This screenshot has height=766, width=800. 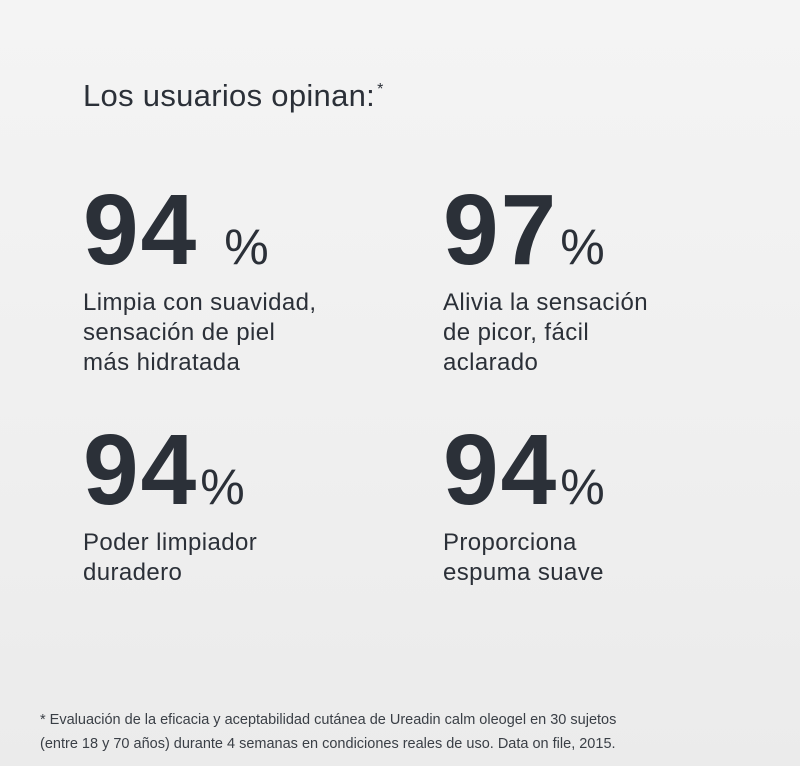 I want to click on description-line: Limpia con suavidad,, so click(x=200, y=302).